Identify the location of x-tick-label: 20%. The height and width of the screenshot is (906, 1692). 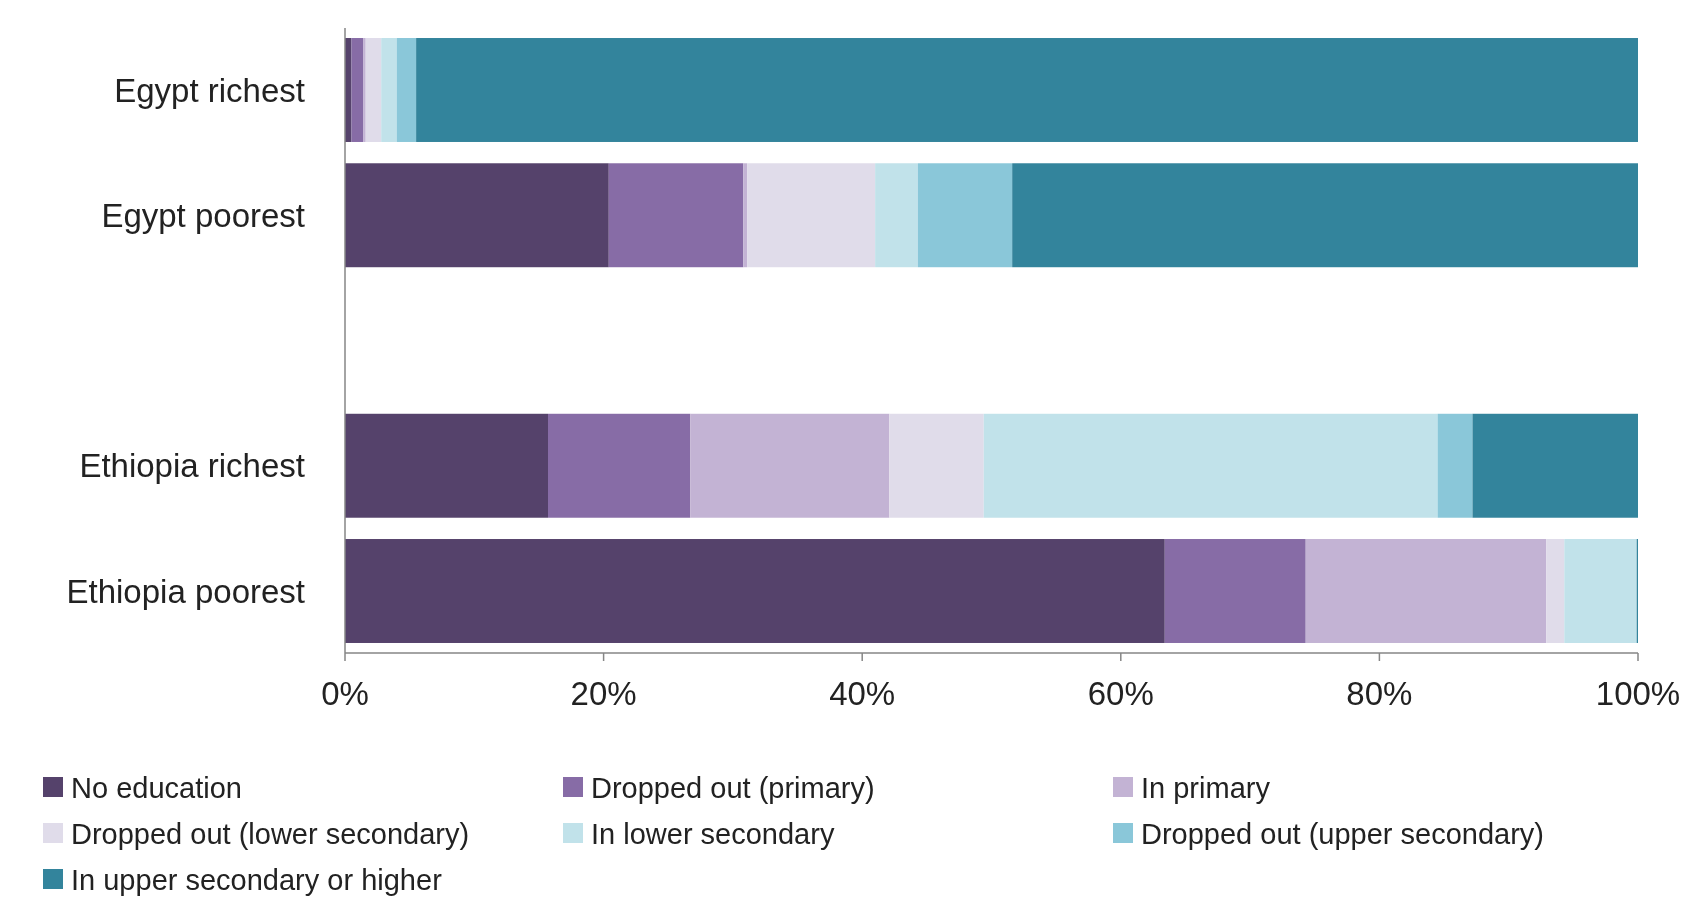
(603, 693).